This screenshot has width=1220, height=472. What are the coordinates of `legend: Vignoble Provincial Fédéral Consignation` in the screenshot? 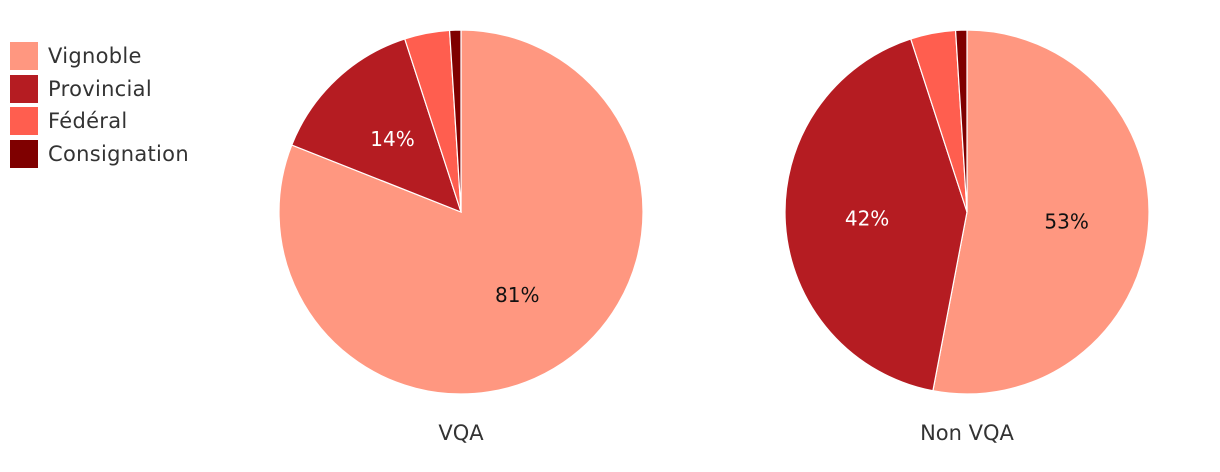 It's located at (99, 105).